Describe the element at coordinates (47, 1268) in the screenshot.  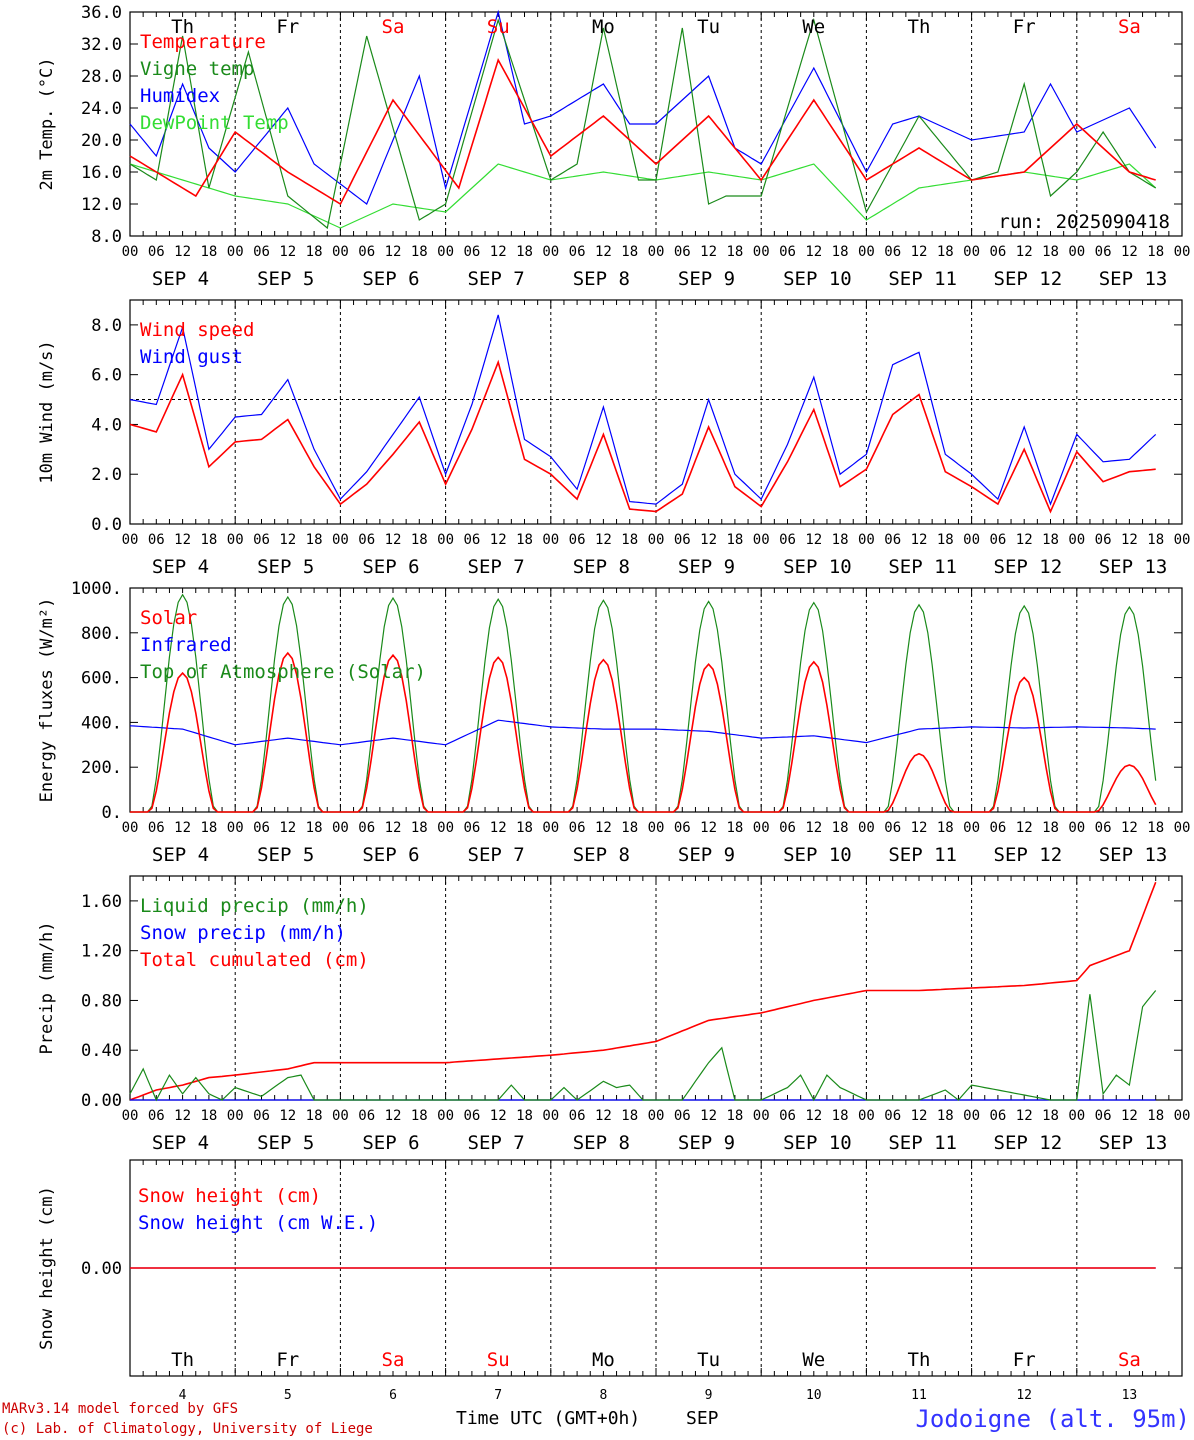
I see `y-axis-label: Snow height (cm)` at that location.